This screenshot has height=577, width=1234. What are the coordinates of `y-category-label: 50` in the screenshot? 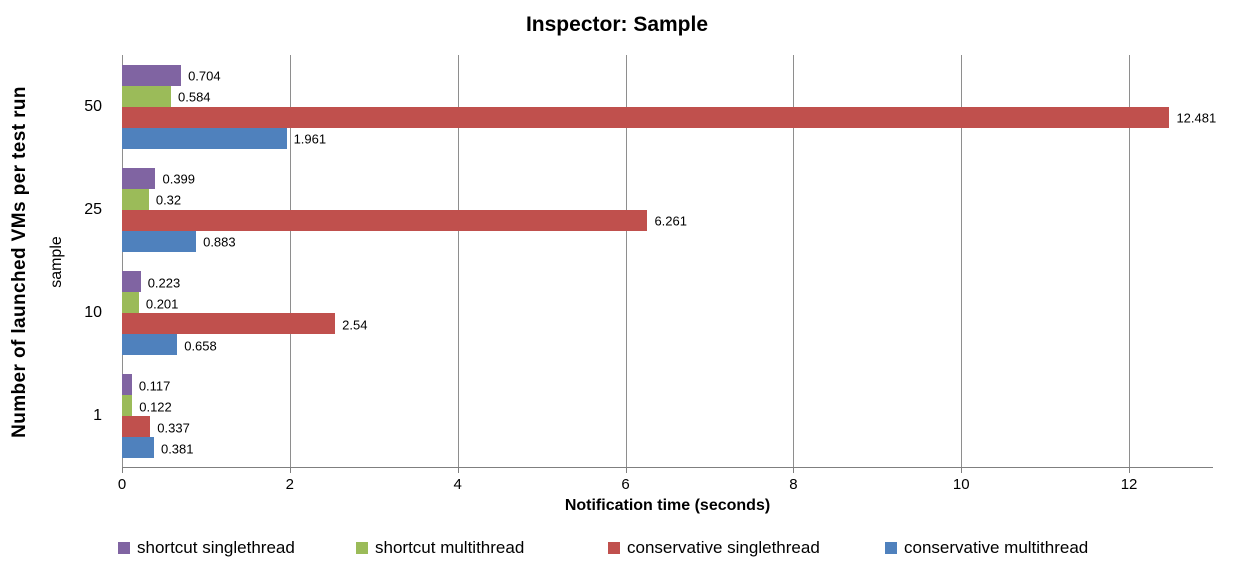 It's located at (93, 106).